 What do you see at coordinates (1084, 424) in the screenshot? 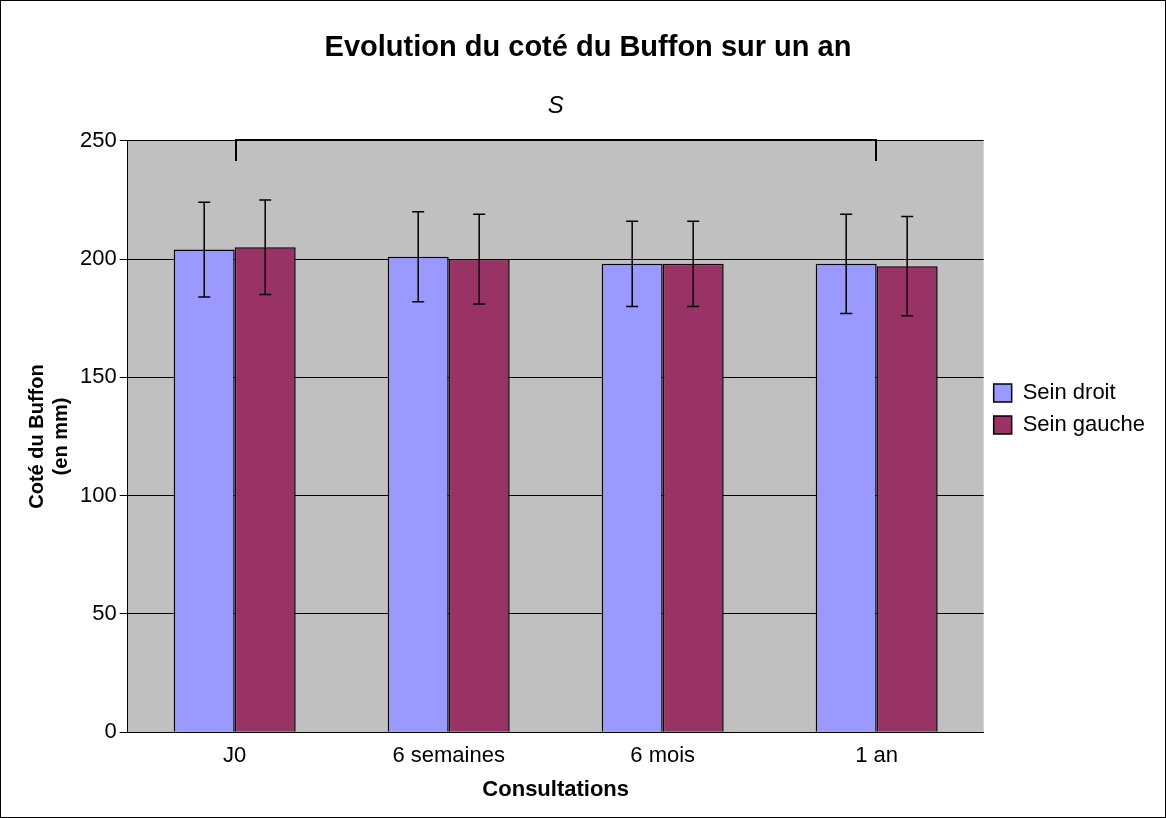
I see `legend-label: Sein gauche` at bounding box center [1084, 424].